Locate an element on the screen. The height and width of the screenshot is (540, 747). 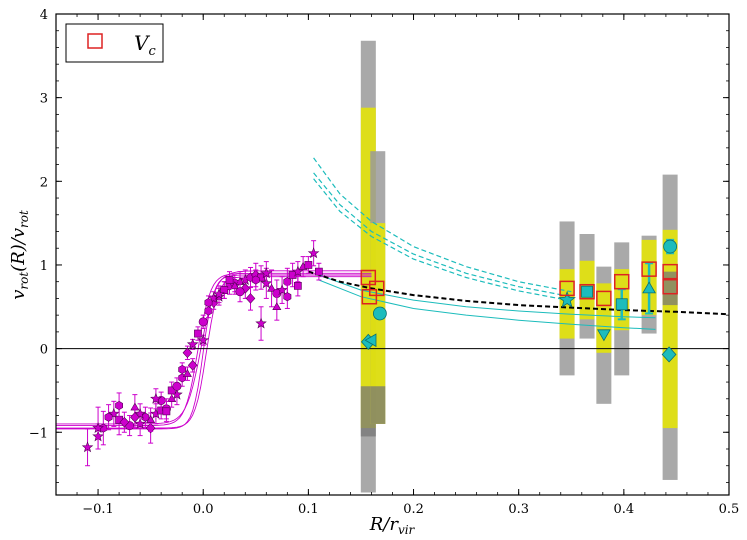
y-tick-label-3: 2 is located at coordinates (44, 182).